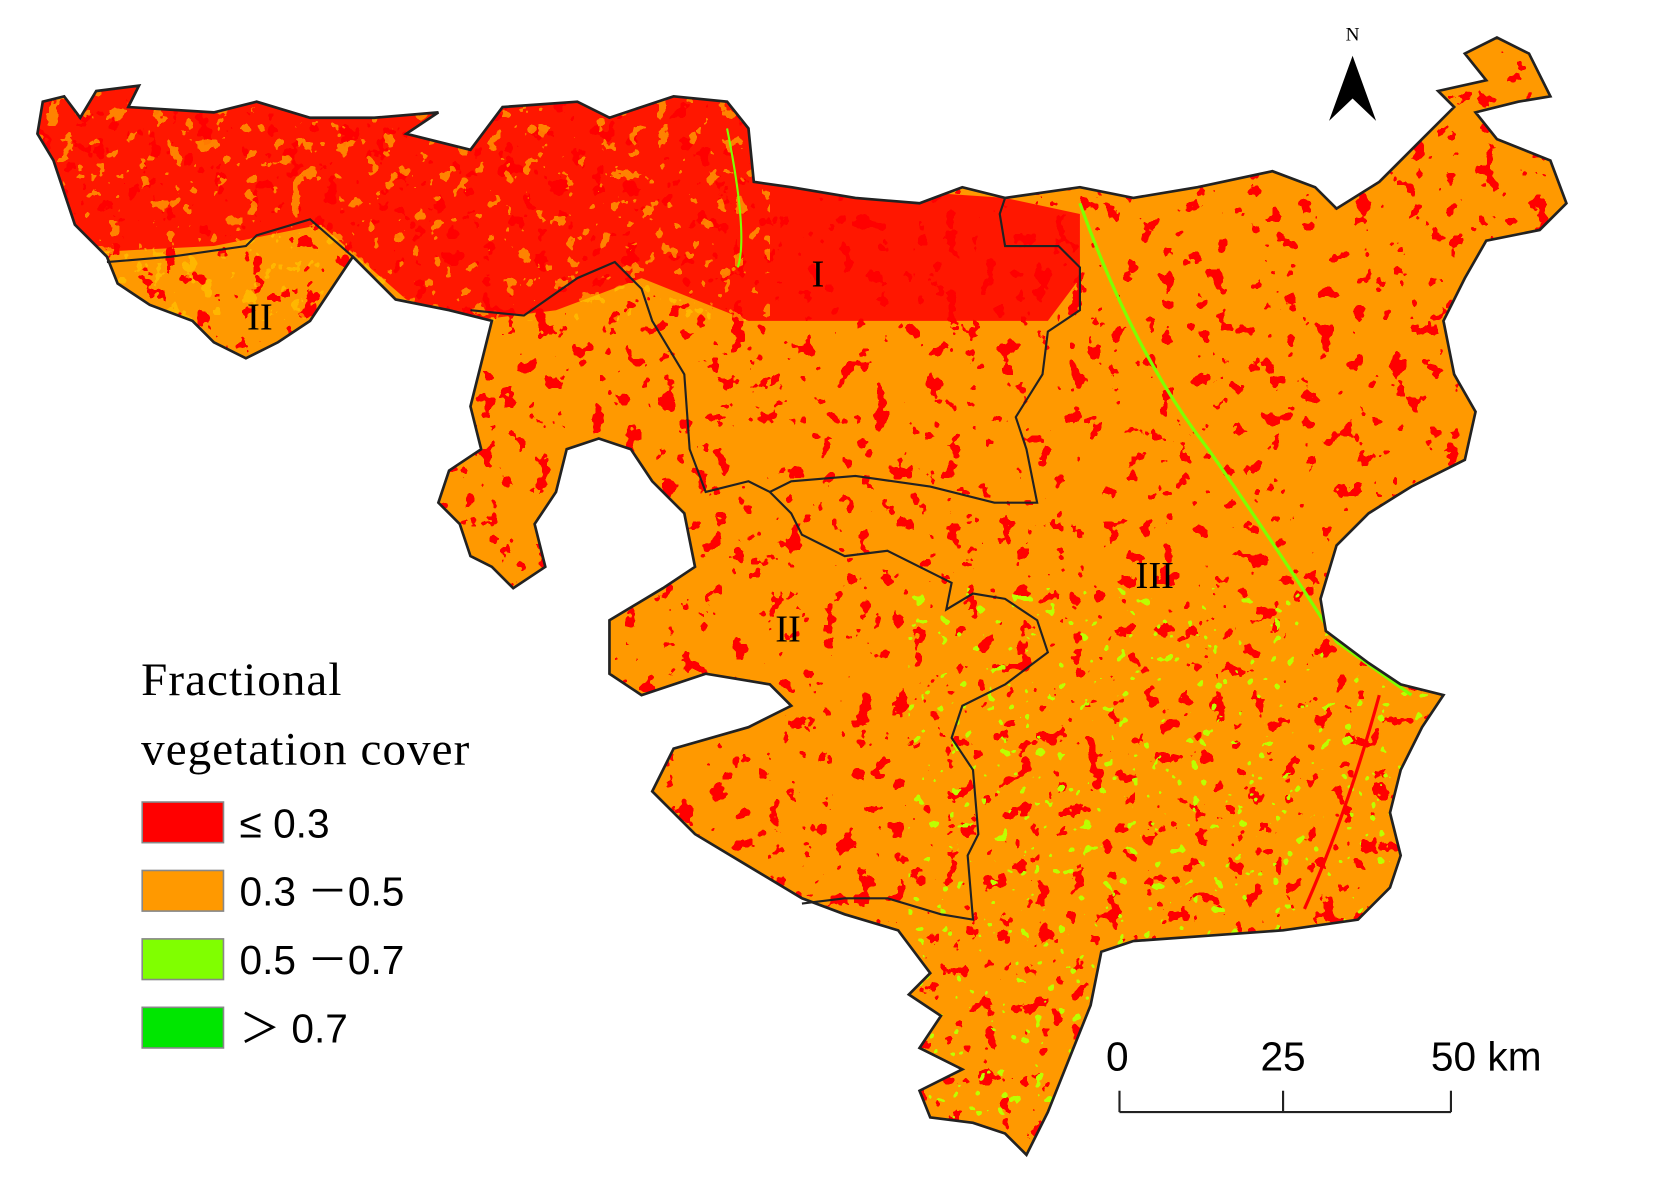 The height and width of the screenshot is (1186, 1668). What do you see at coordinates (294, 1029) in the screenshot?
I see `legend-label: ＞ 0.7` at bounding box center [294, 1029].